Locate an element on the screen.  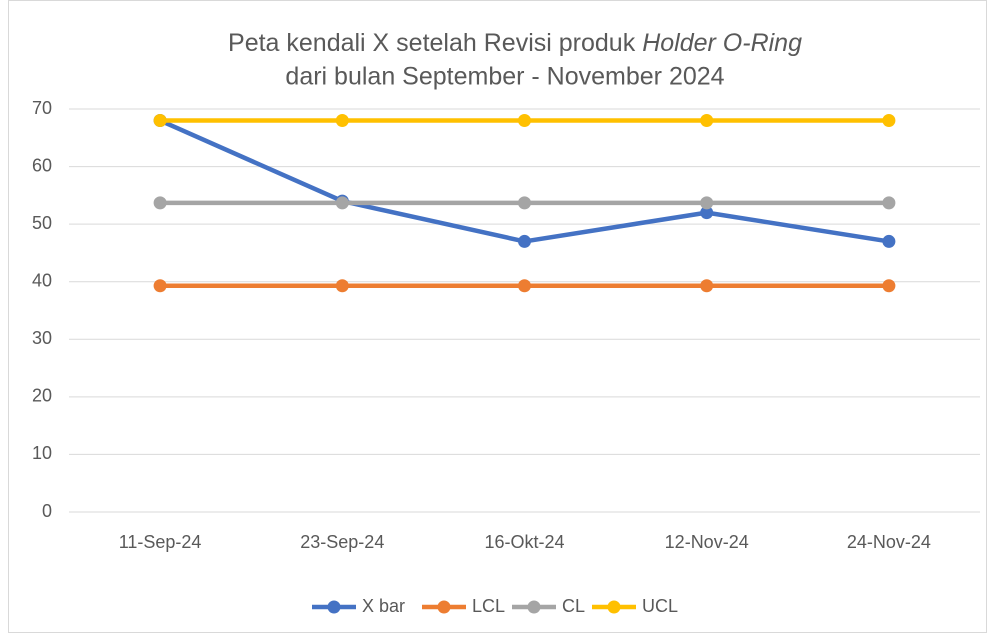
y-tick-label: 70 is located at coordinates (42, 108).